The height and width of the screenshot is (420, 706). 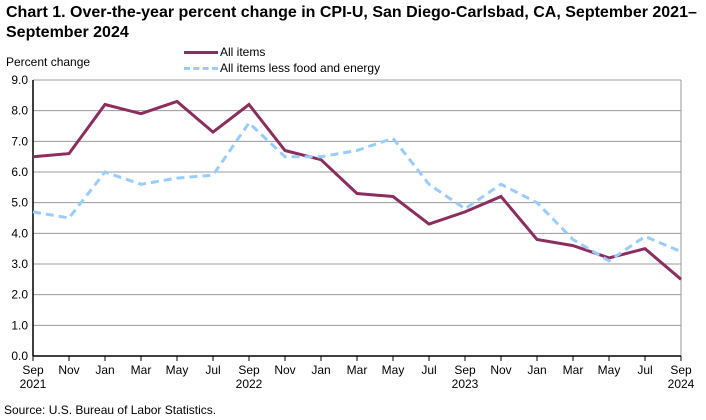 I want to click on legend-label: All items, so click(x=243, y=52).